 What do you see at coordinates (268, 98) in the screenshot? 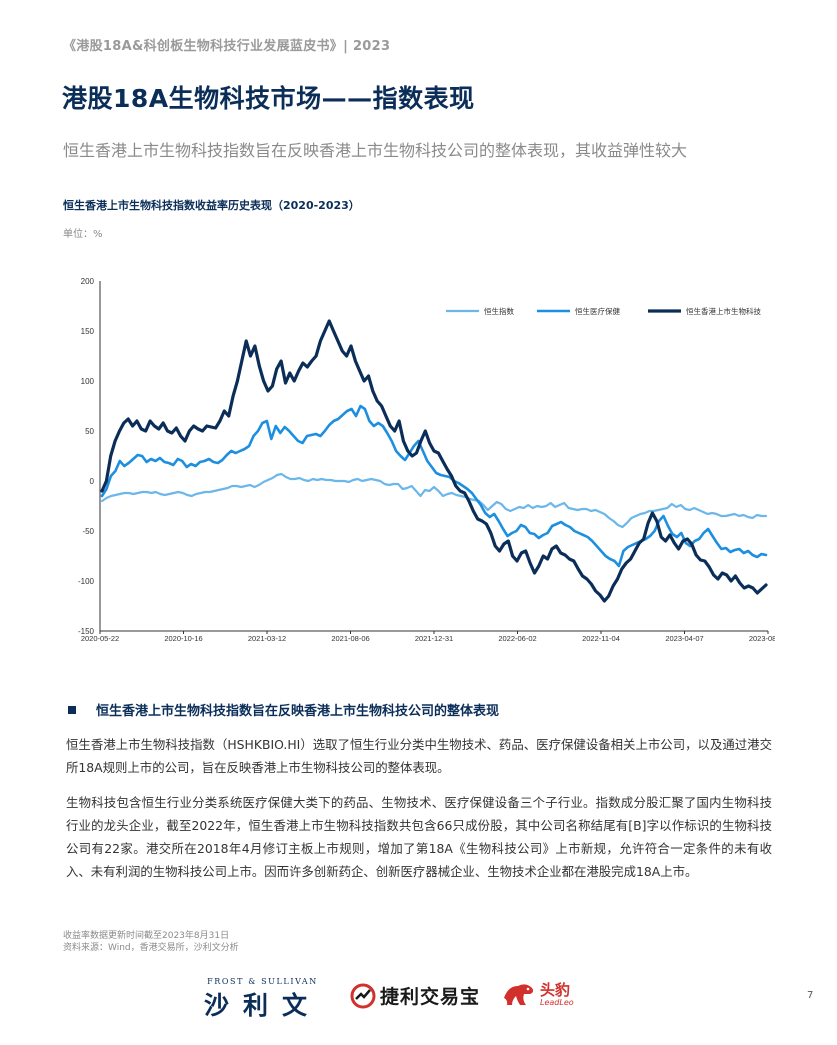
I see `page-title: 港股18A生物科技市场——指数表现` at bounding box center [268, 98].